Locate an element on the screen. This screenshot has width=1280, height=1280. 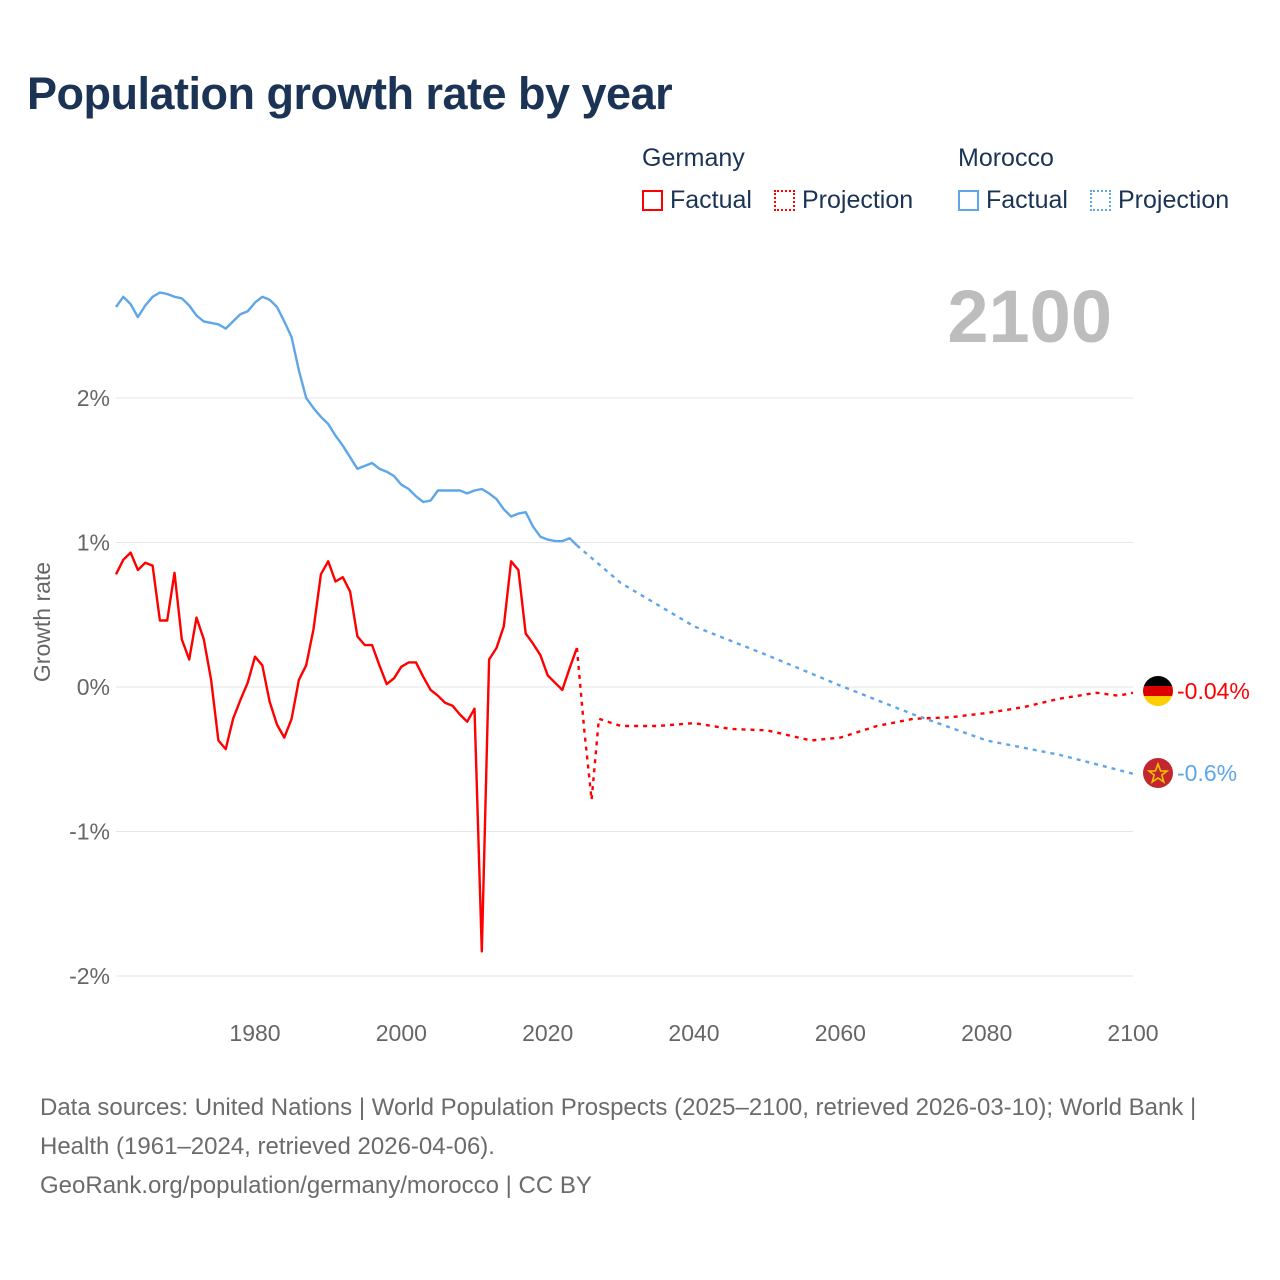
legend-group-name: Germany is located at coordinates (693, 158).